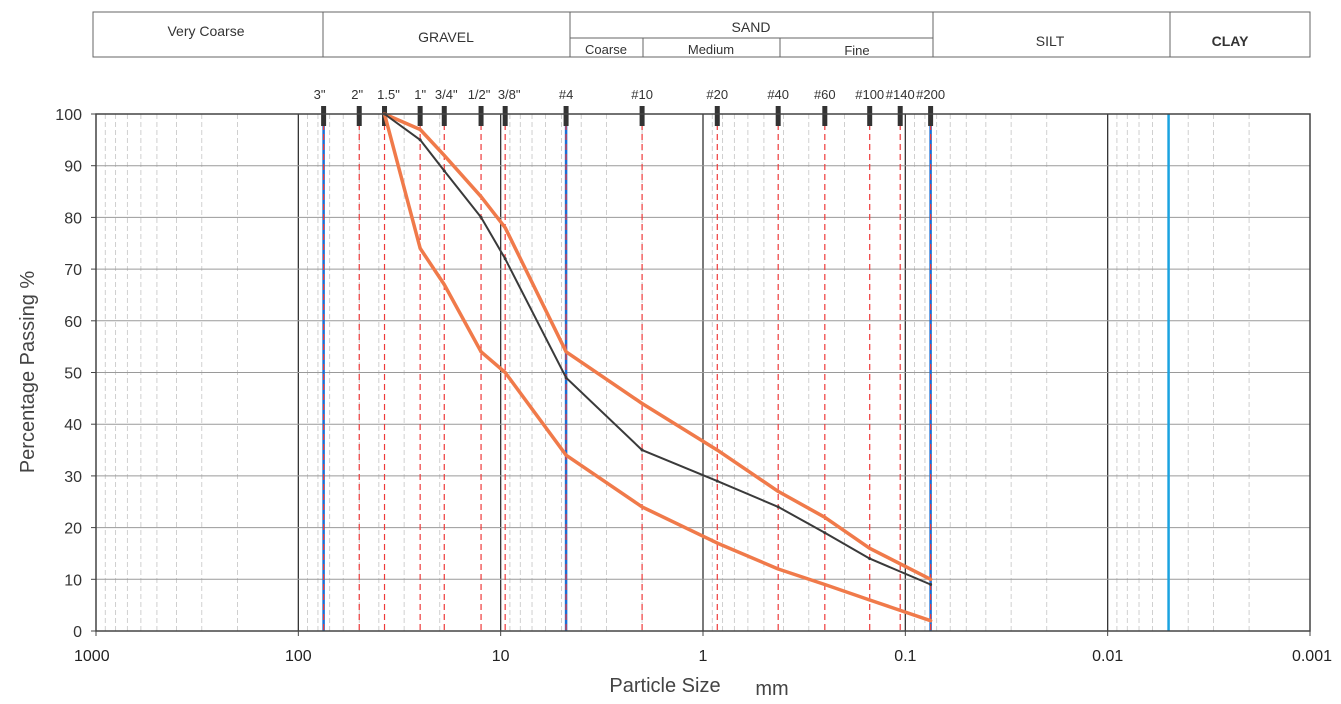 This screenshot has width=1341, height=704. What do you see at coordinates (73, 425) in the screenshot?
I see `y-tick-label: 40` at bounding box center [73, 425].